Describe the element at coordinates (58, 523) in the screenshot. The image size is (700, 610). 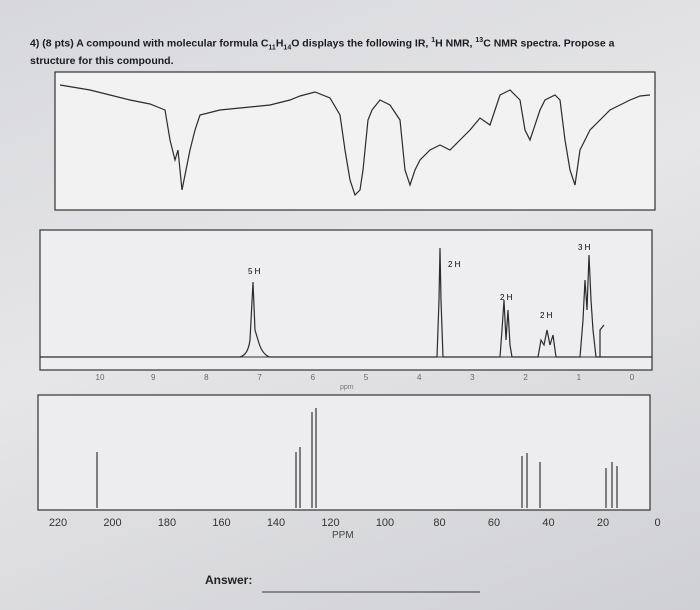
I see `axis-label: 220` at that location.